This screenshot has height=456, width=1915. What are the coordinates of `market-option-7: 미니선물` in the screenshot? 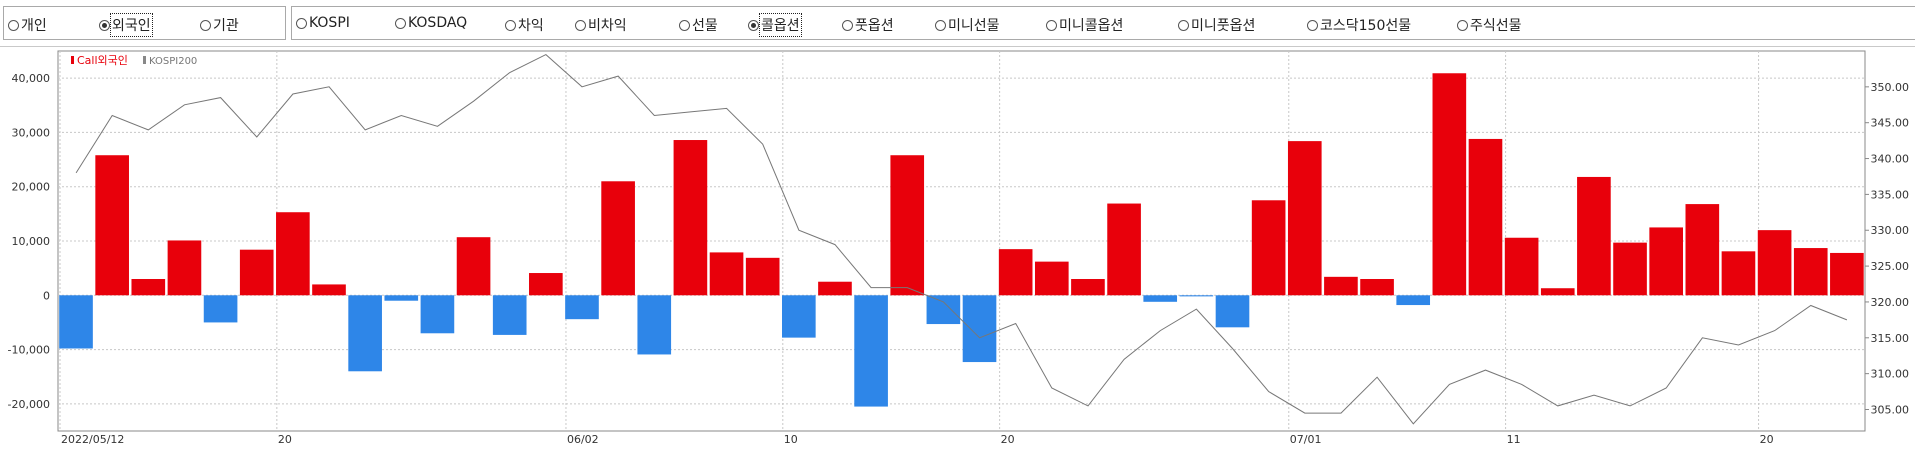 It's located at (967, 25).